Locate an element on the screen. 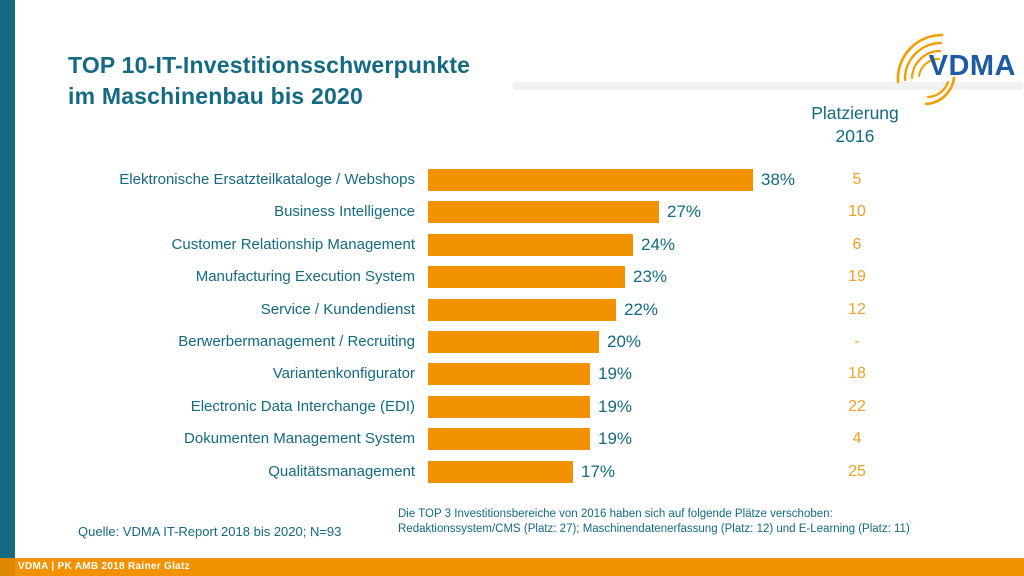  chart-row: Qualitätsmanagement 17% 25 is located at coordinates (512, 472).